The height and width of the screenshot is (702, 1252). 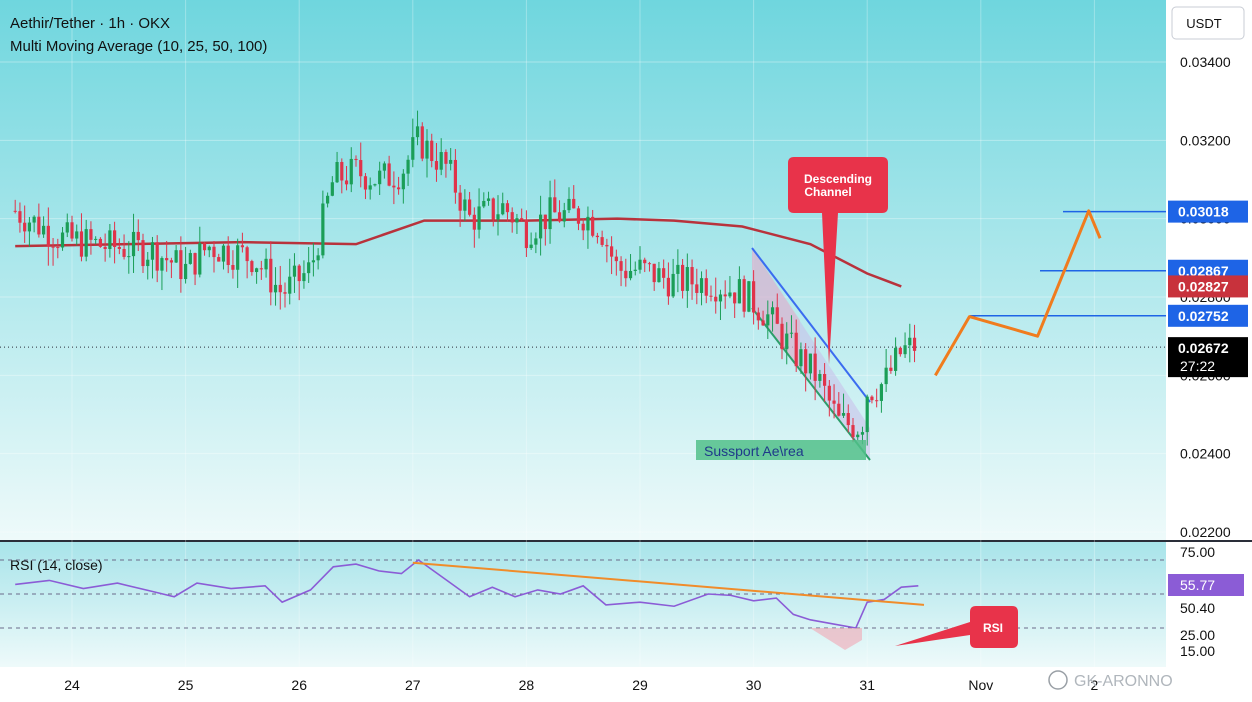 What do you see at coordinates (527, 685) in the screenshot?
I see `x-tick-label: 28` at bounding box center [527, 685].